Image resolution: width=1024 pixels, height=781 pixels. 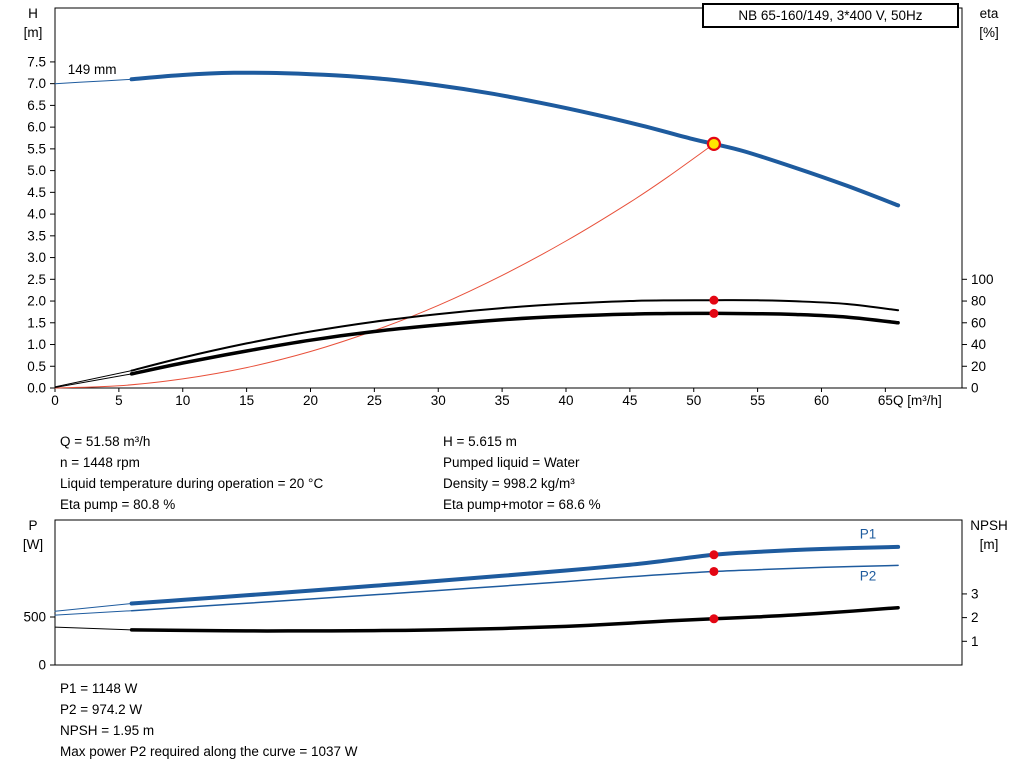 What do you see at coordinates (868, 576) in the screenshot?
I see `annotation-p2: P2` at bounding box center [868, 576].